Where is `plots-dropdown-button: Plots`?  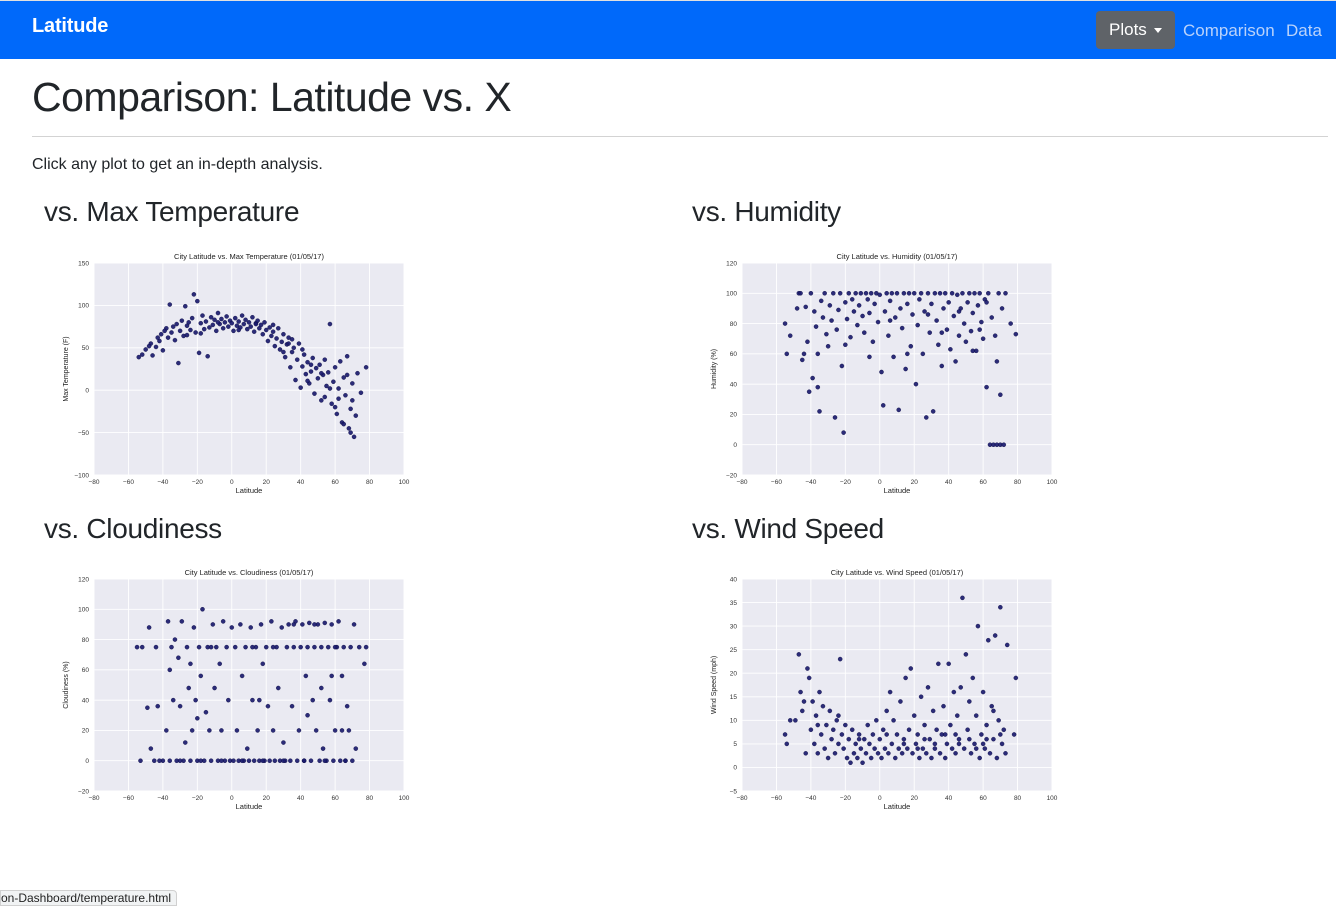 plots-dropdown-button: Plots is located at coordinates (1135, 30).